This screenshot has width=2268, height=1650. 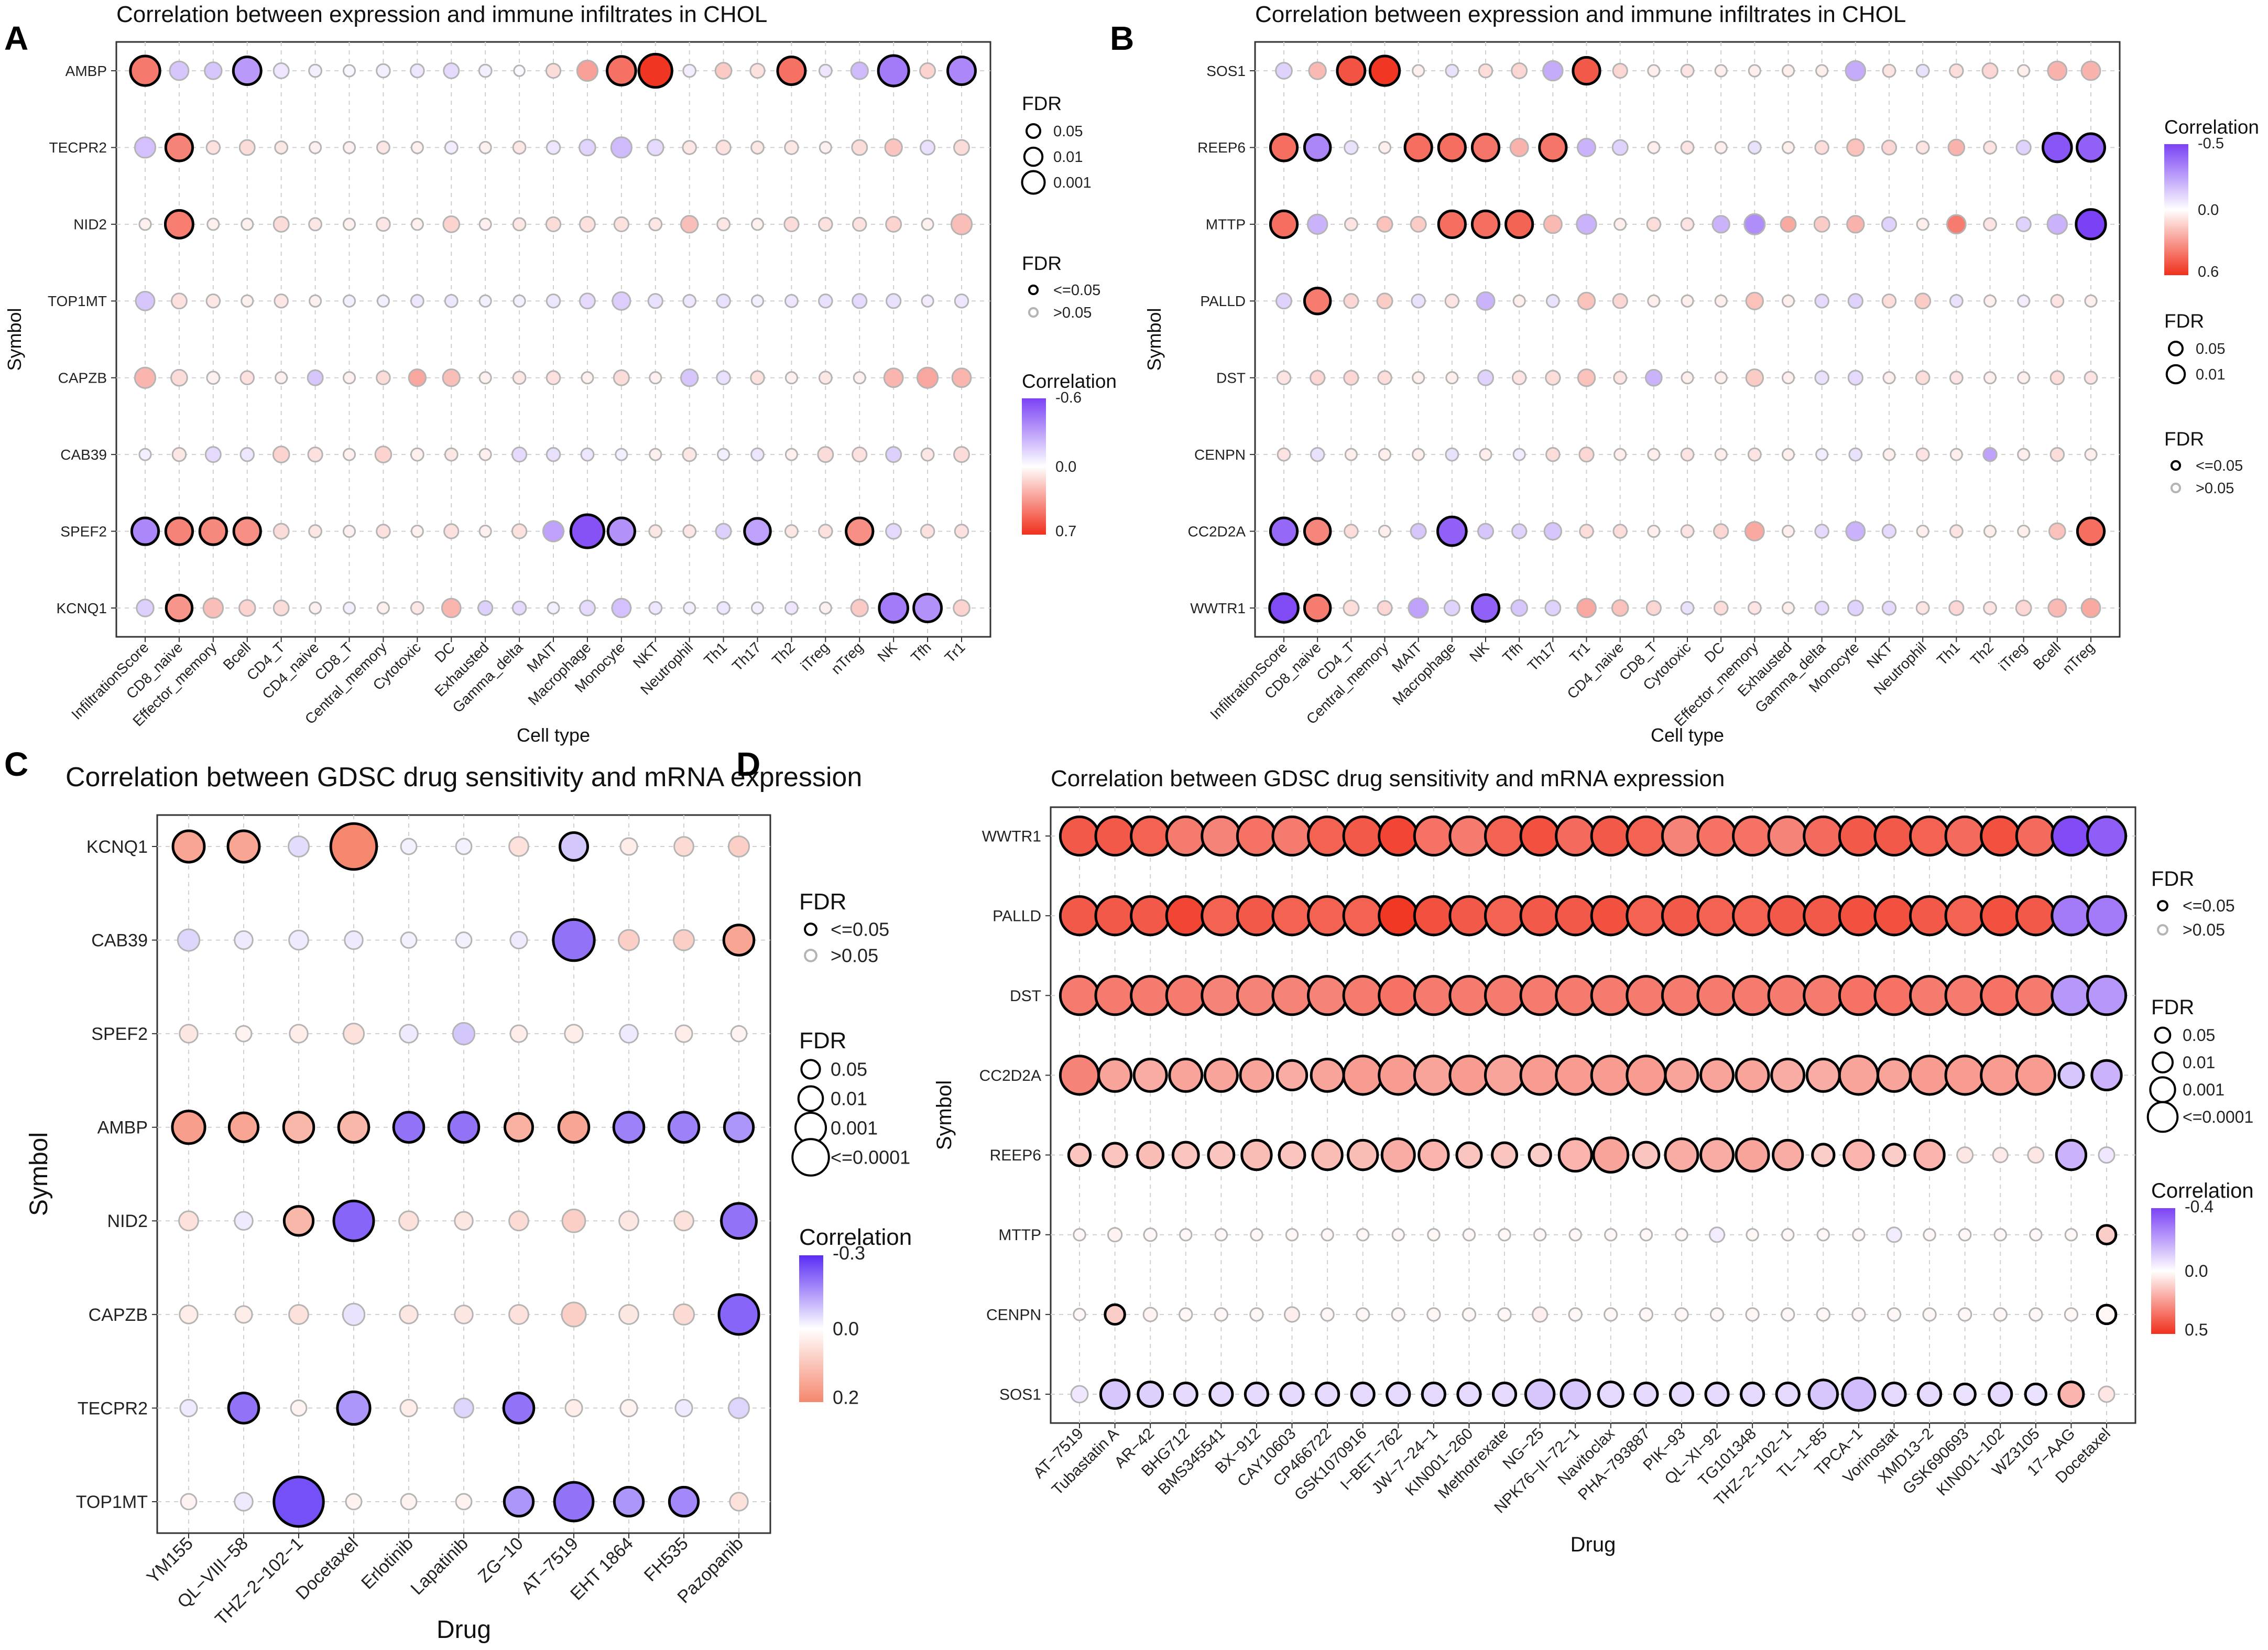 I want to click on dot-DST-Effector_memory, so click(x=1754, y=377).